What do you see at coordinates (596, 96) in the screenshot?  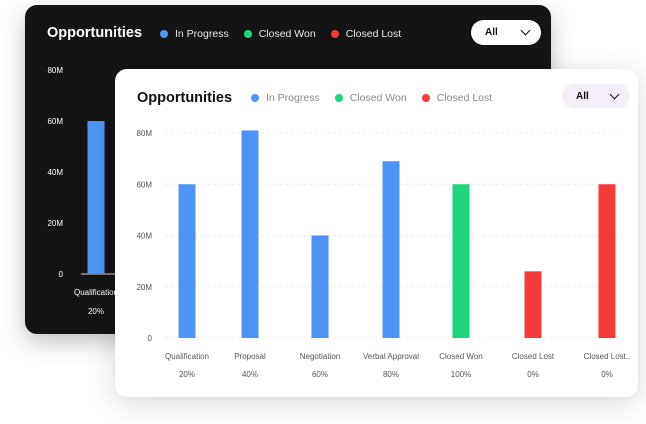 I see `front-filter-dropdown: All` at bounding box center [596, 96].